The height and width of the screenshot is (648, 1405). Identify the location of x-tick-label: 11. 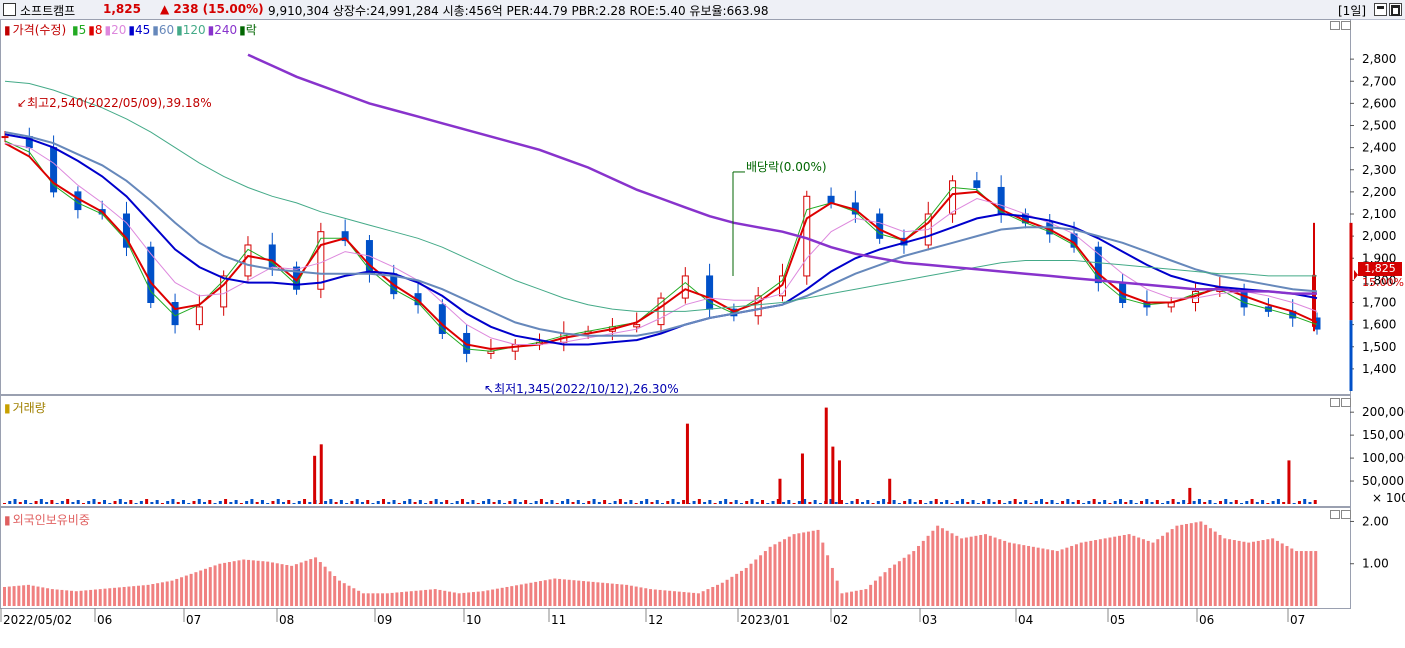
(558, 620).